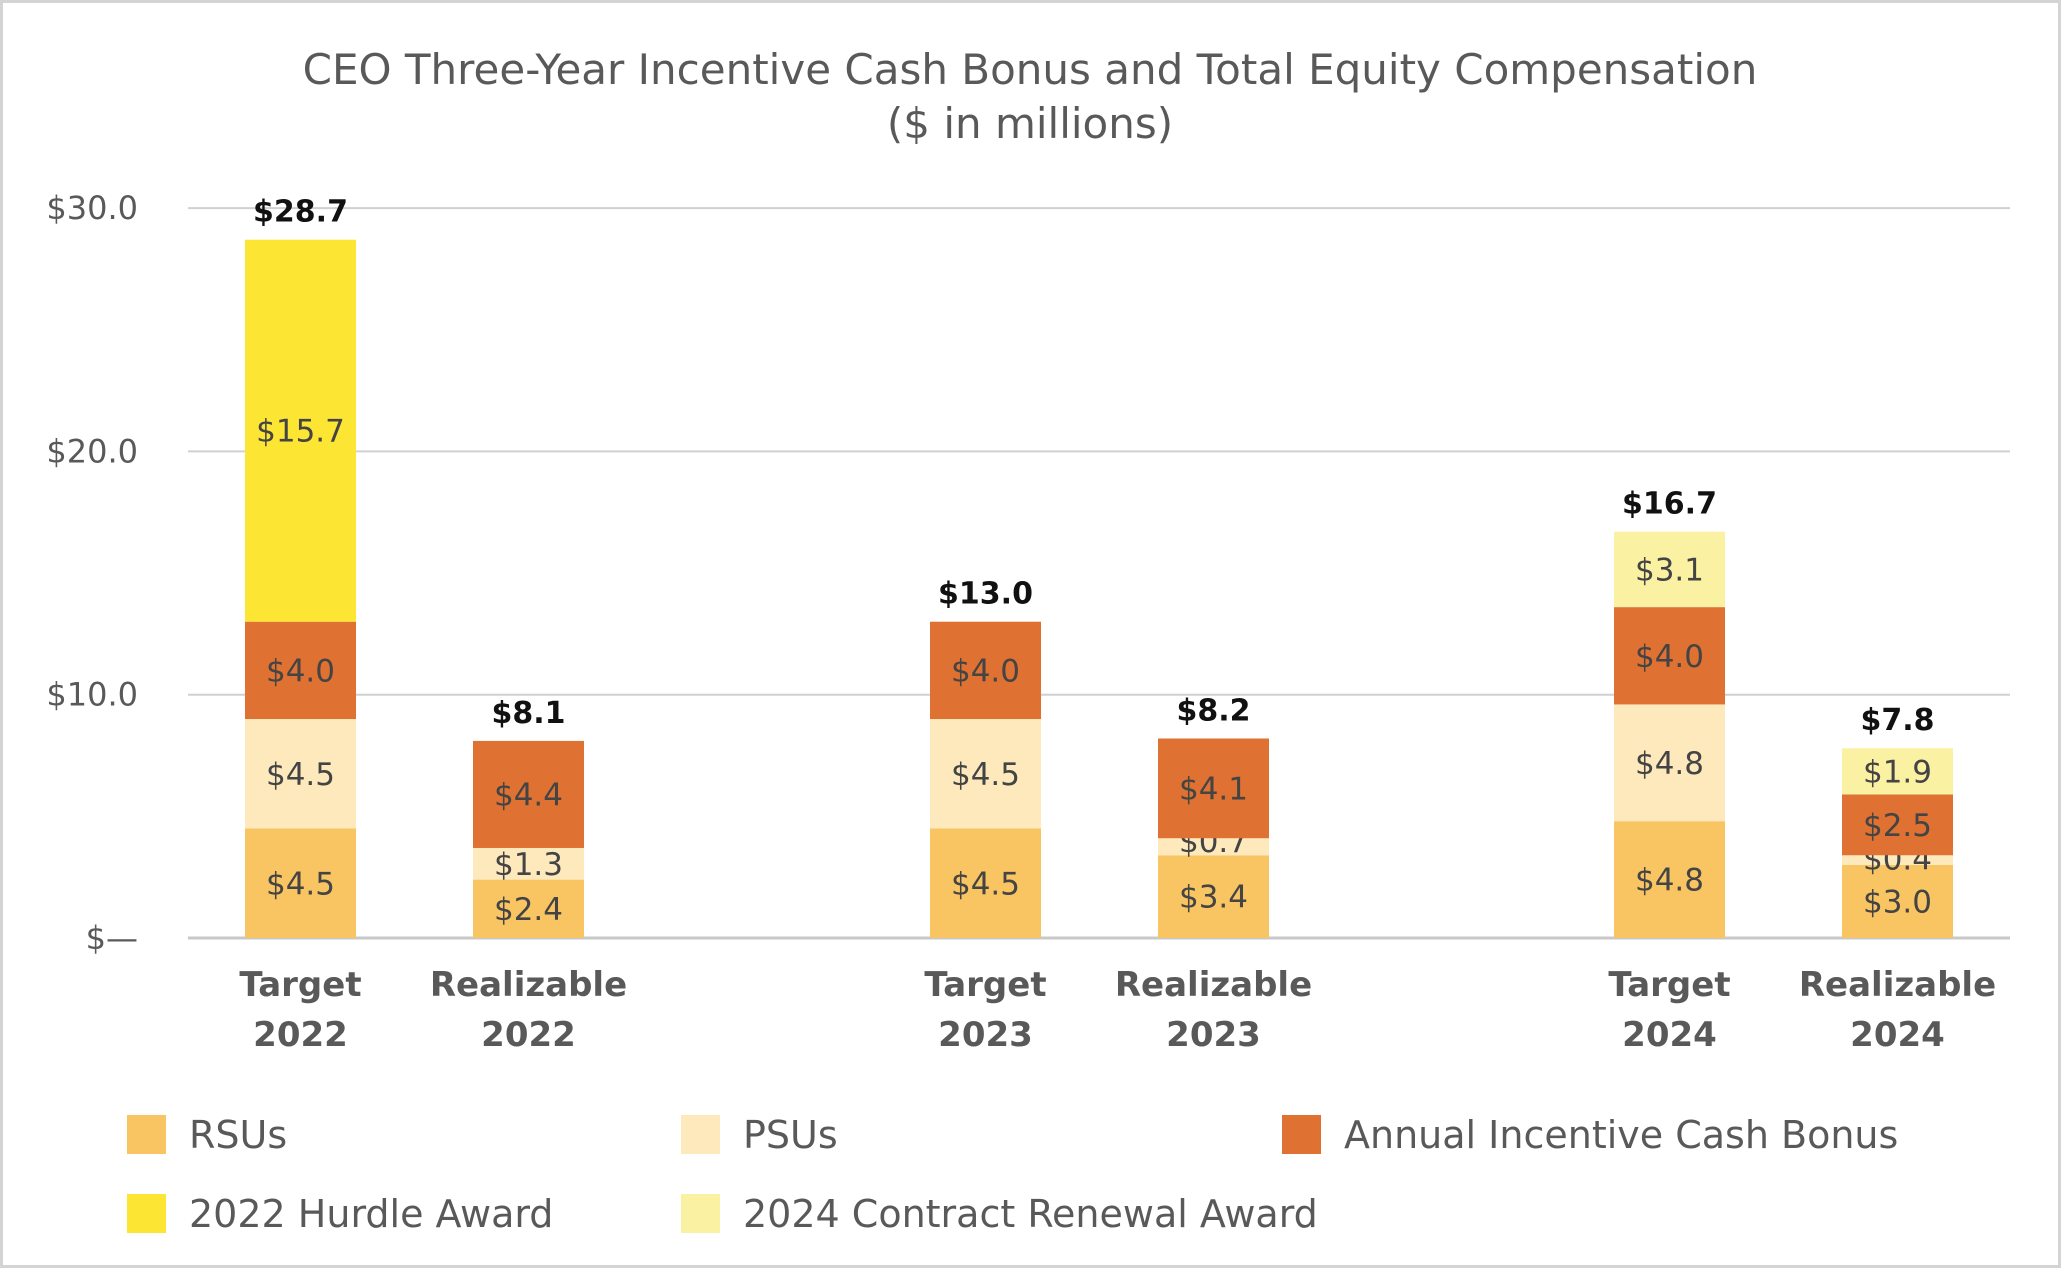 The width and height of the screenshot is (2061, 1268). Describe the element at coordinates (1669, 504) in the screenshot. I see `total-label: $16.7` at that location.